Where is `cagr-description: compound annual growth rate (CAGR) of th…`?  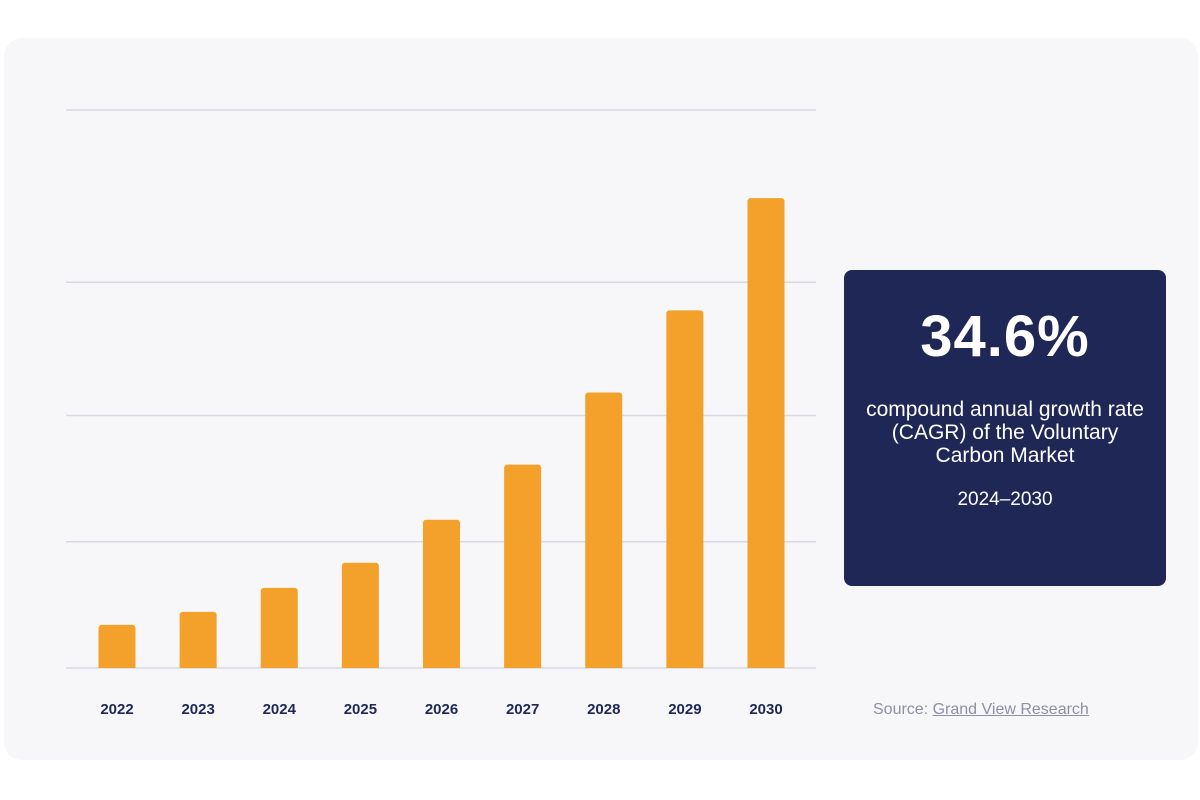
cagr-description: compound annual growth rate (CAGR) of th… is located at coordinates (1005, 432).